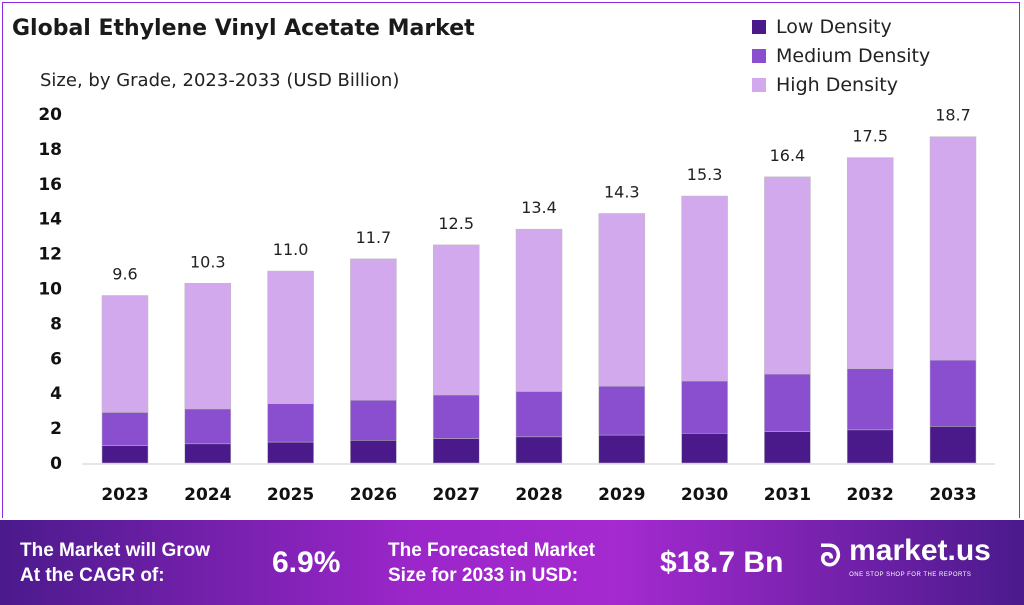 This screenshot has width=1024, height=605. Describe the element at coordinates (50, 185) in the screenshot. I see `y-tick-label: 16` at that location.